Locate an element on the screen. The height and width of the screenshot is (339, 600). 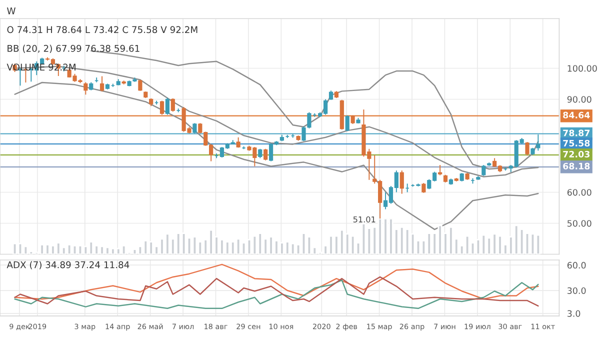
y-tick-label: 3.0 is located at coordinates (574, 313).